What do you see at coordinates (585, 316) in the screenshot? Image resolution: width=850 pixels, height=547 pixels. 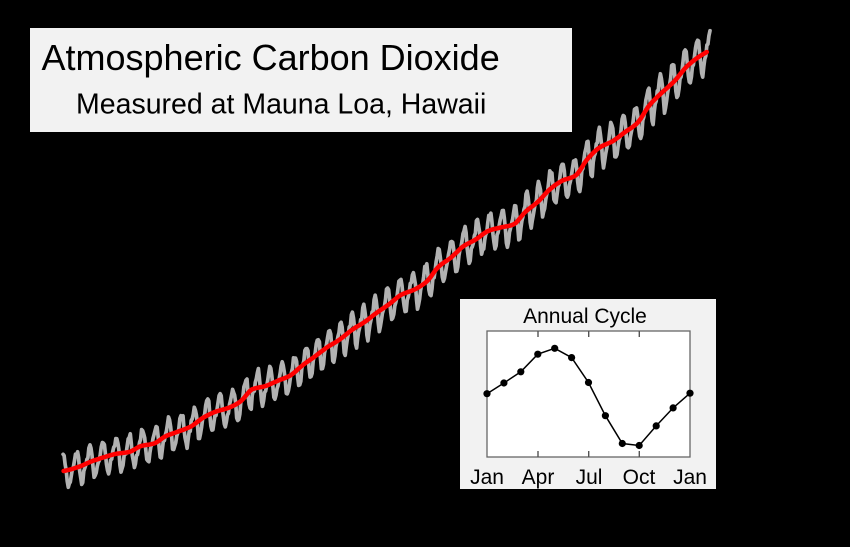 I see `svg-text: Annual Cycle` at bounding box center [585, 316].